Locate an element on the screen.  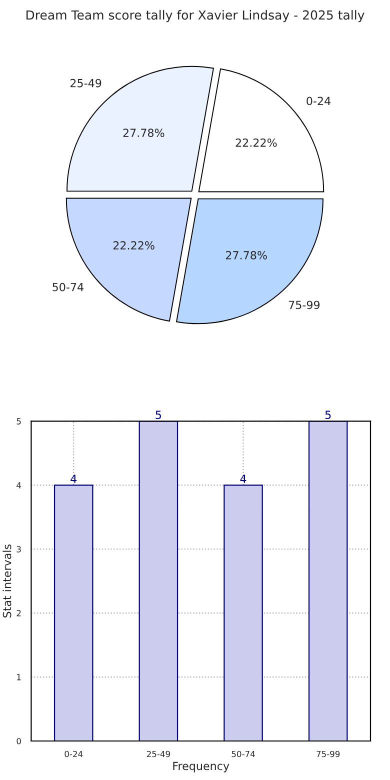
y-axis-title: Stat intervals is located at coordinates (7, 581).